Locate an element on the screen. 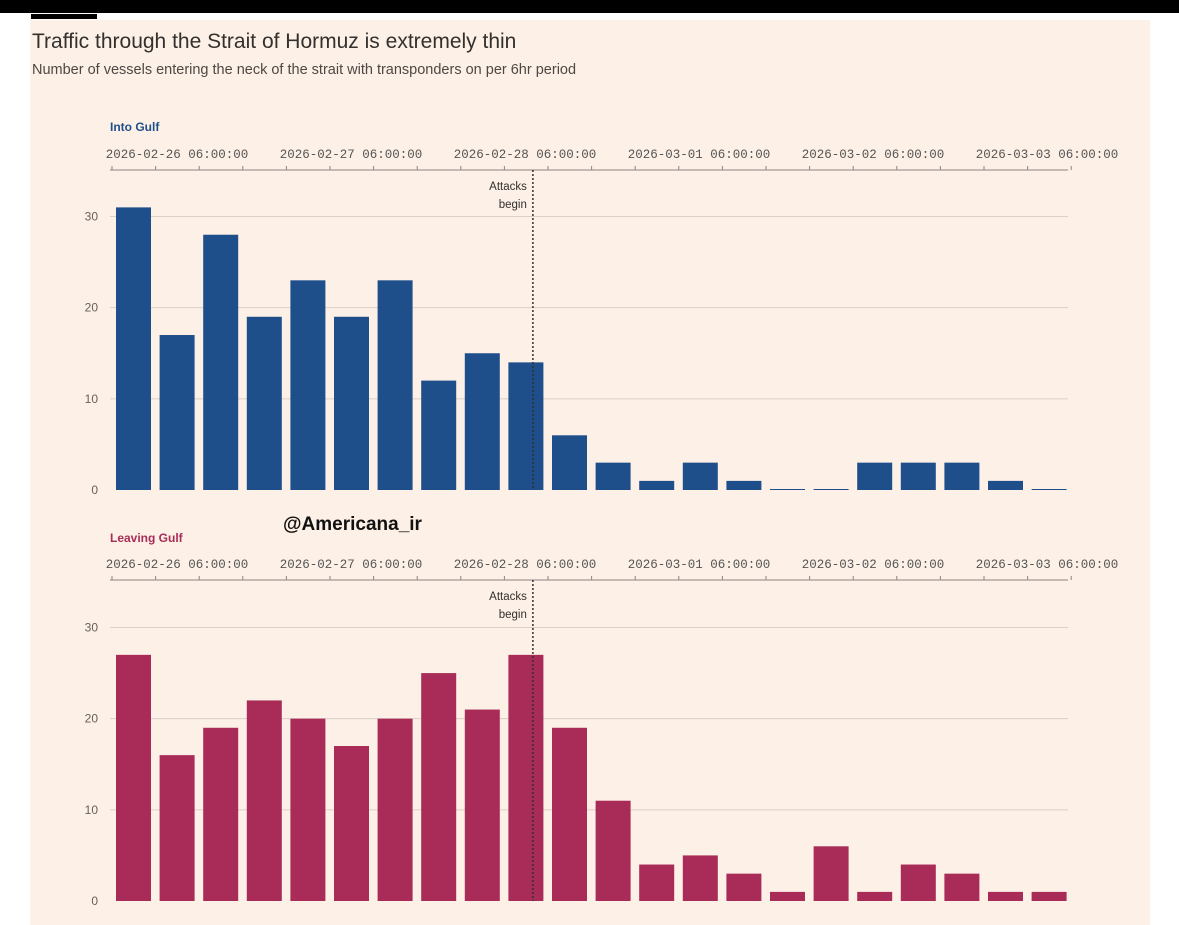 This screenshot has width=1179, height=925. into-gulf-x-tick-label: 2026-02-26 06:00:00 is located at coordinates (177, 155).